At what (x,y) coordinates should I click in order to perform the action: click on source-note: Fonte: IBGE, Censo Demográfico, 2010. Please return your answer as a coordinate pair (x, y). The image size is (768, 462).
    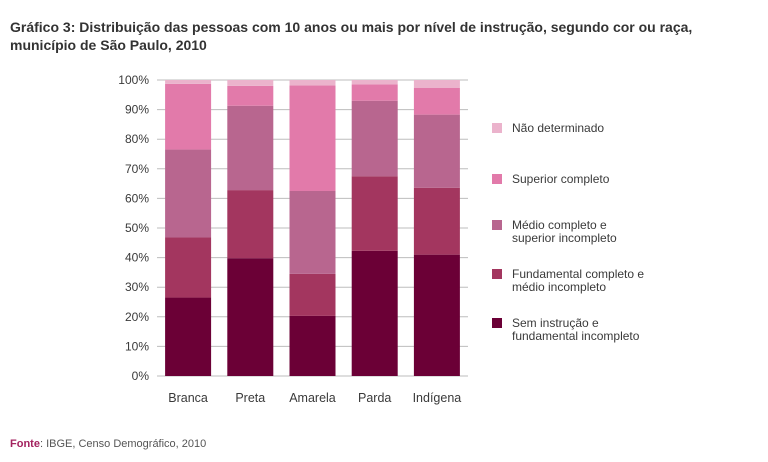
    Looking at the image, I should click on (108, 444).